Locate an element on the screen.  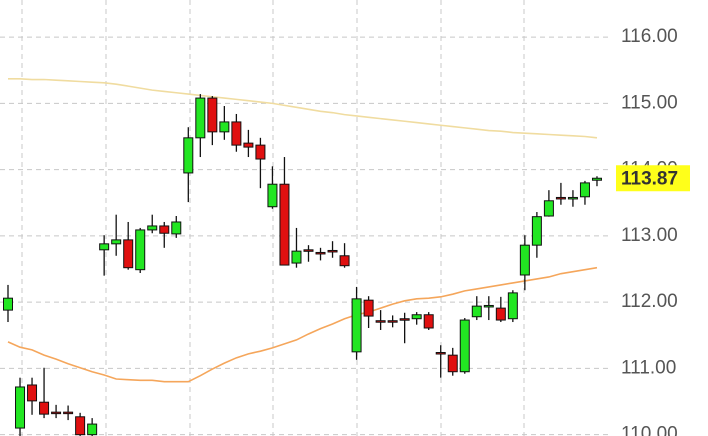
last-price-box is located at coordinates (653, 178).